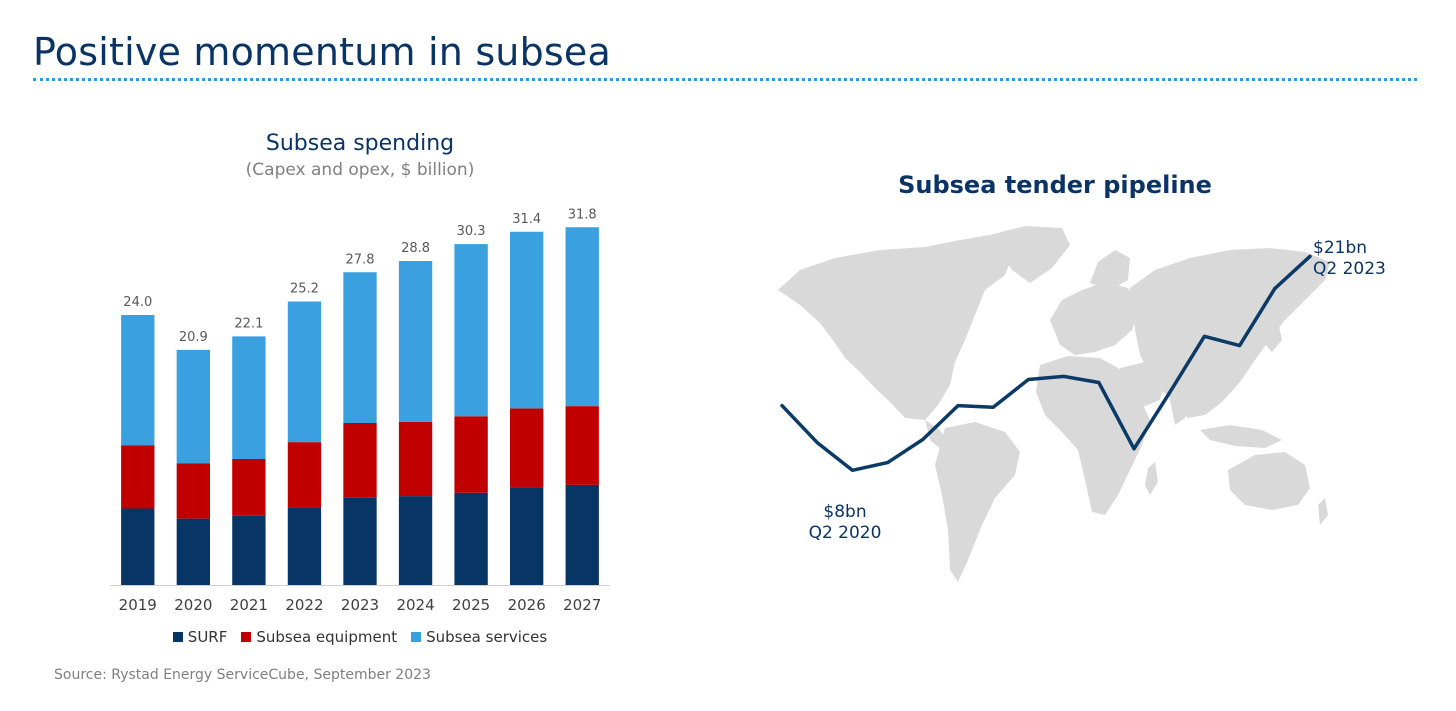 This screenshot has height=711, width=1456. I want to click on map-south-america, so click(977, 502).